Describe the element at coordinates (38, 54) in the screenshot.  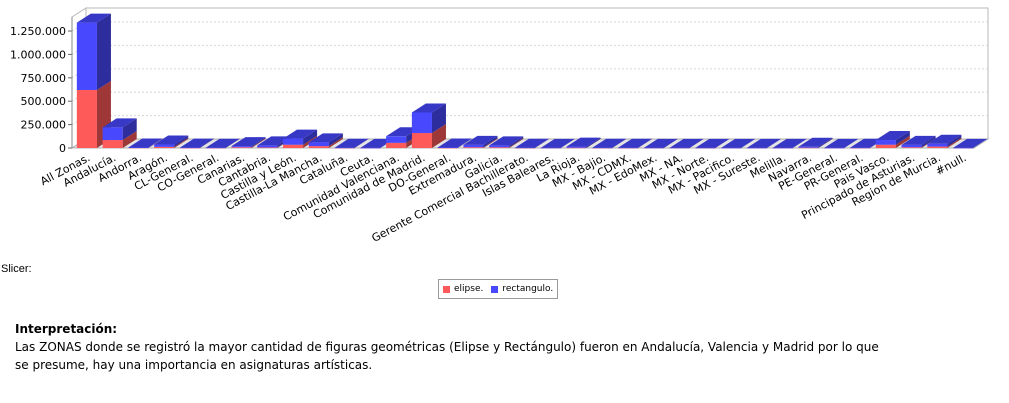
I see `y-tick-label: 1.000.000` at that location.